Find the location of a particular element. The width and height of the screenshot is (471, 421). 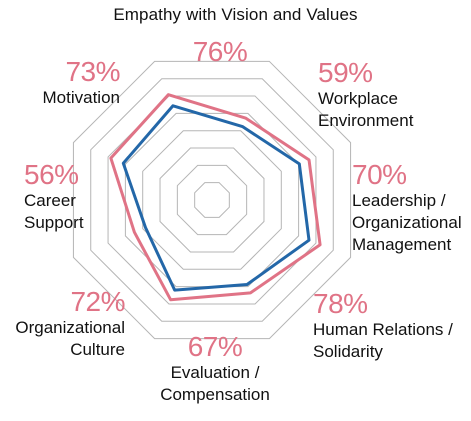

name-evaluation: Evaluation / Compensation is located at coordinates (215, 383).